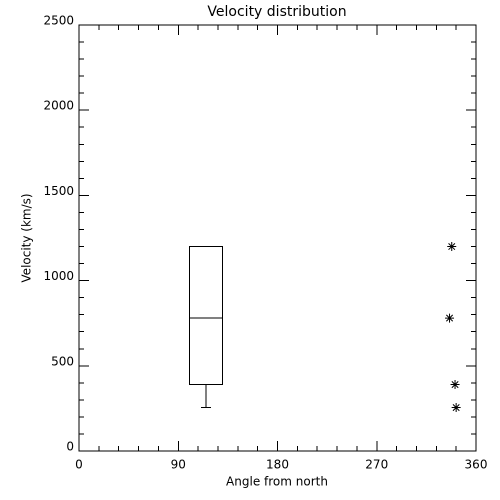 The height and width of the screenshot is (500, 500). I want to click on y-axis-label: Velocity (km/s), so click(27, 237).